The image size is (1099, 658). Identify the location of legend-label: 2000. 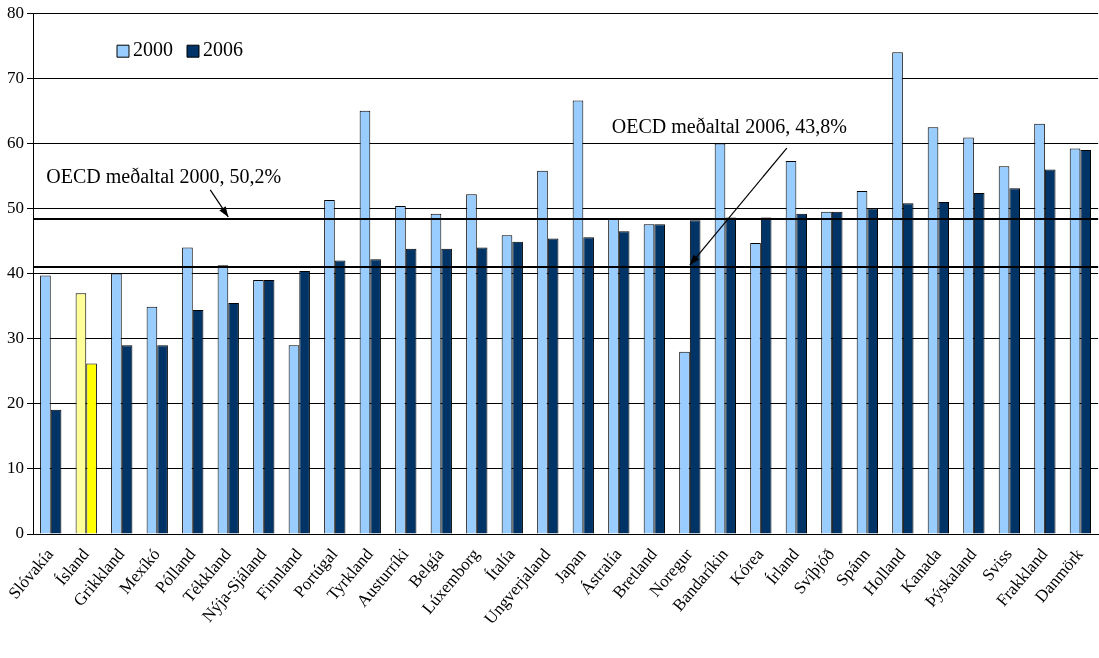
(153, 49).